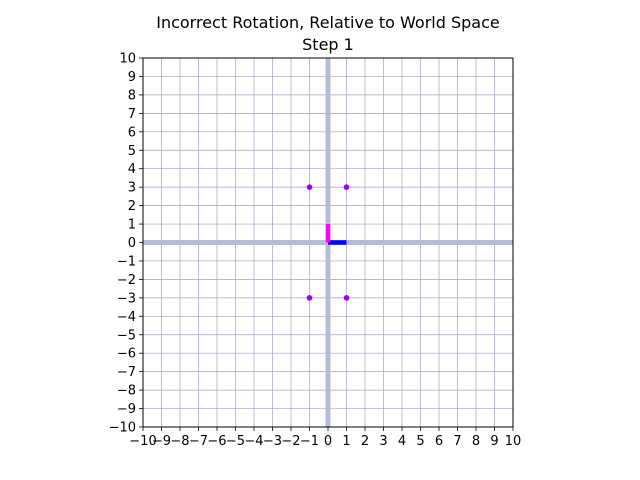 This screenshot has width=640, height=480. I want to click on y-tick-label: 1, so click(132, 225).